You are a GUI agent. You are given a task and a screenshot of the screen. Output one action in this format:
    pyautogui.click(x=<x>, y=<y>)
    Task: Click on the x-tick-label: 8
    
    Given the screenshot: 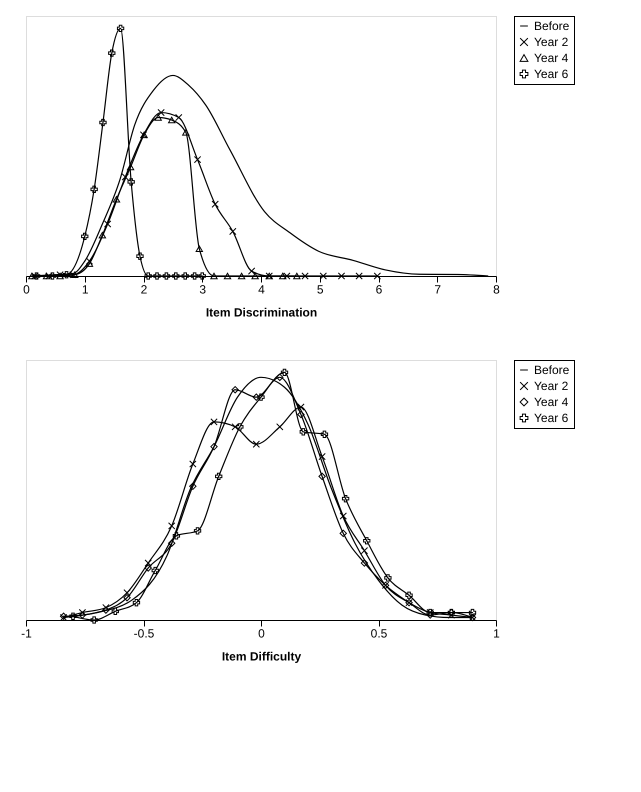 What is the action you would take?
    pyautogui.click(x=496, y=289)
    